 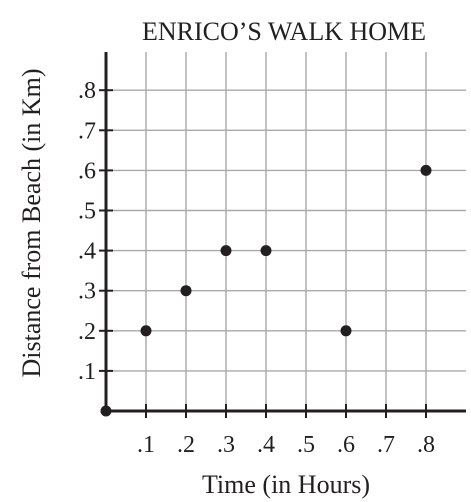 I want to click on y-tick-label: .5, so click(x=87, y=212).